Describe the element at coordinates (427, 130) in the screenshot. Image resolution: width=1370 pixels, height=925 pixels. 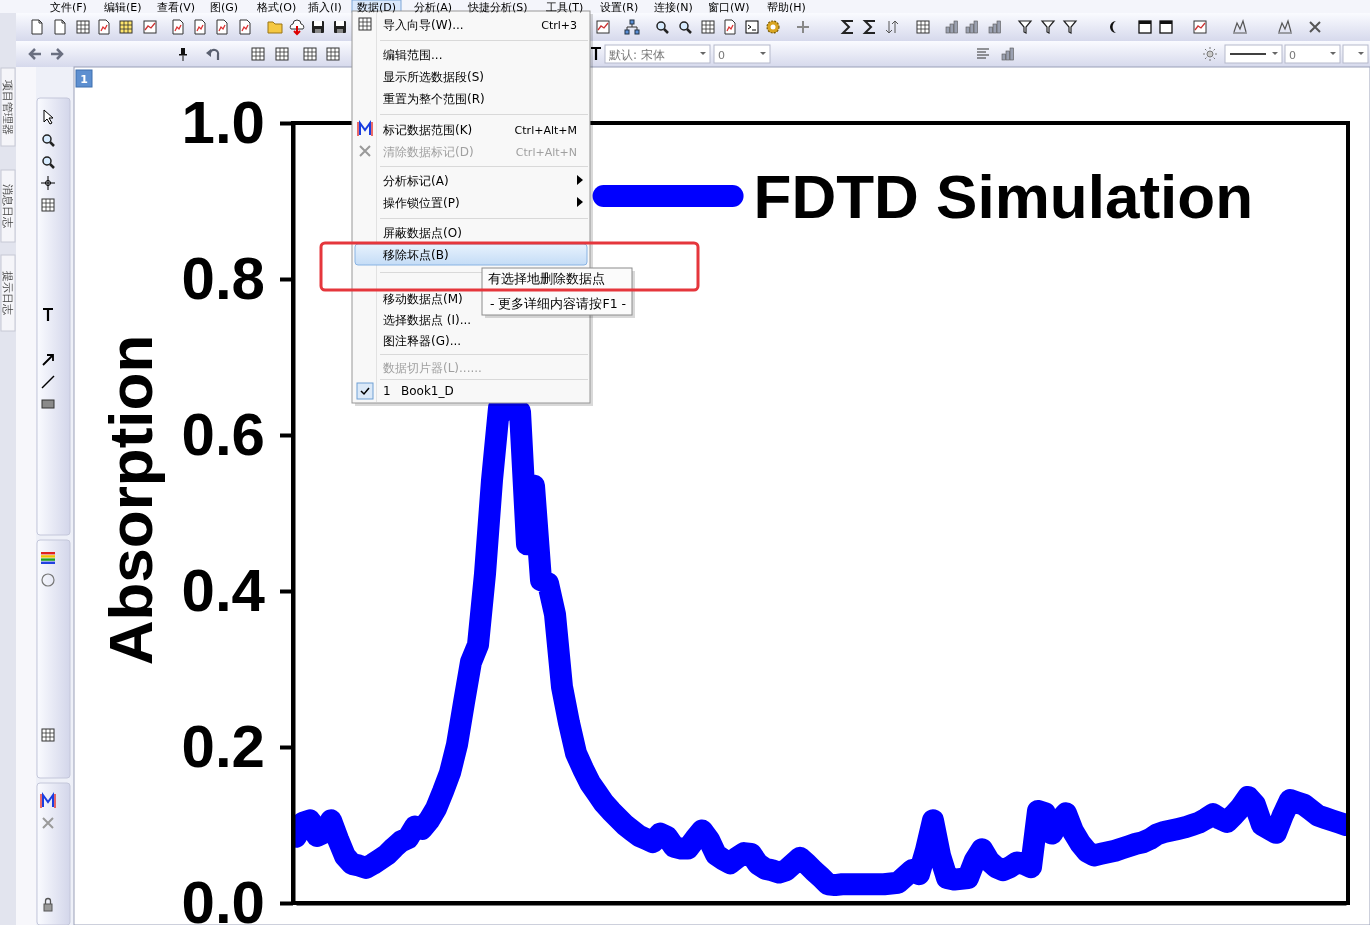
I see `annotation: 标记数据范围(K)` at that location.